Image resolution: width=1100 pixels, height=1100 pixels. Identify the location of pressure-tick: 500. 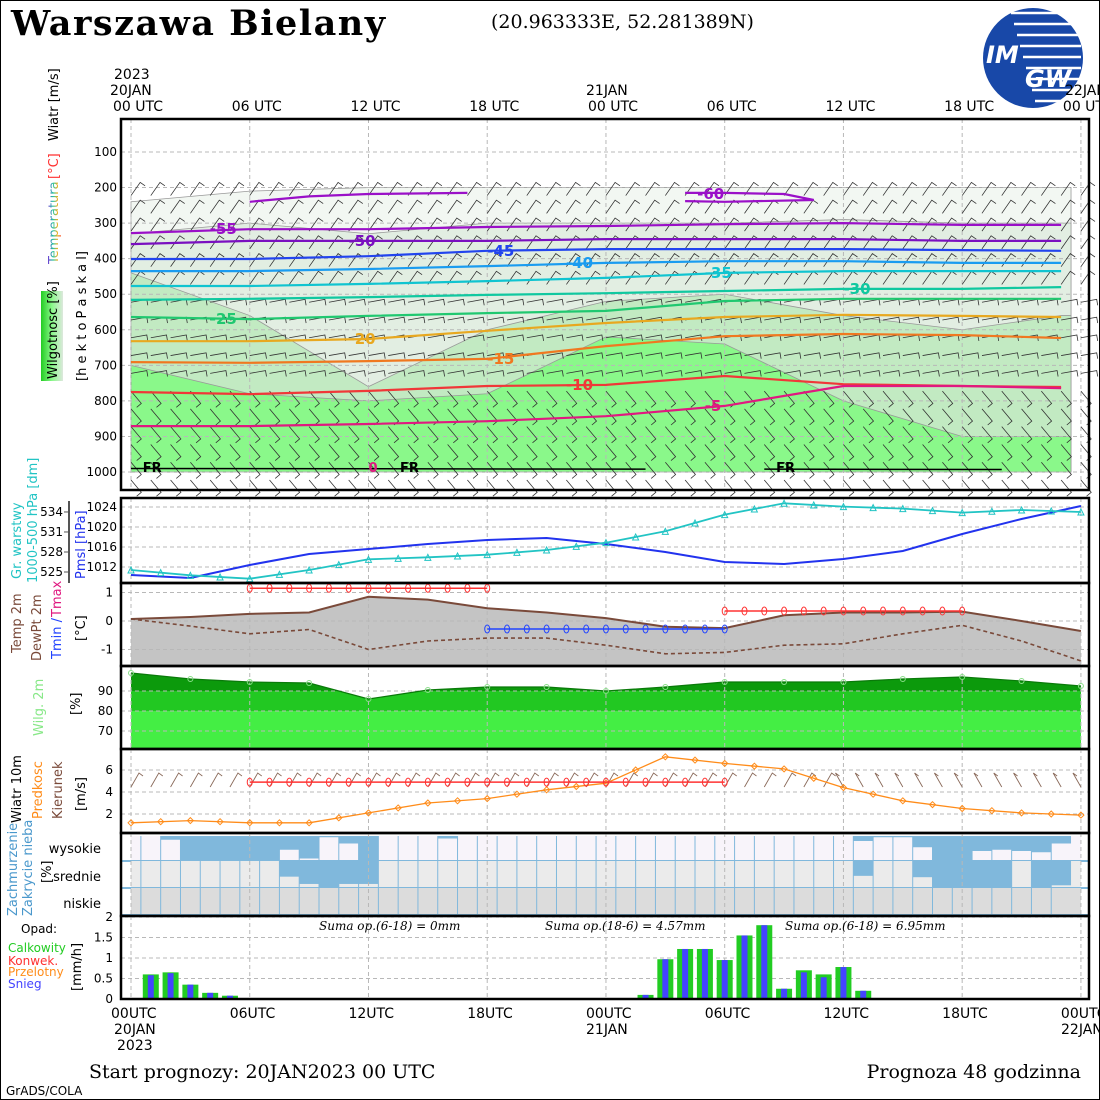
(105, 294).